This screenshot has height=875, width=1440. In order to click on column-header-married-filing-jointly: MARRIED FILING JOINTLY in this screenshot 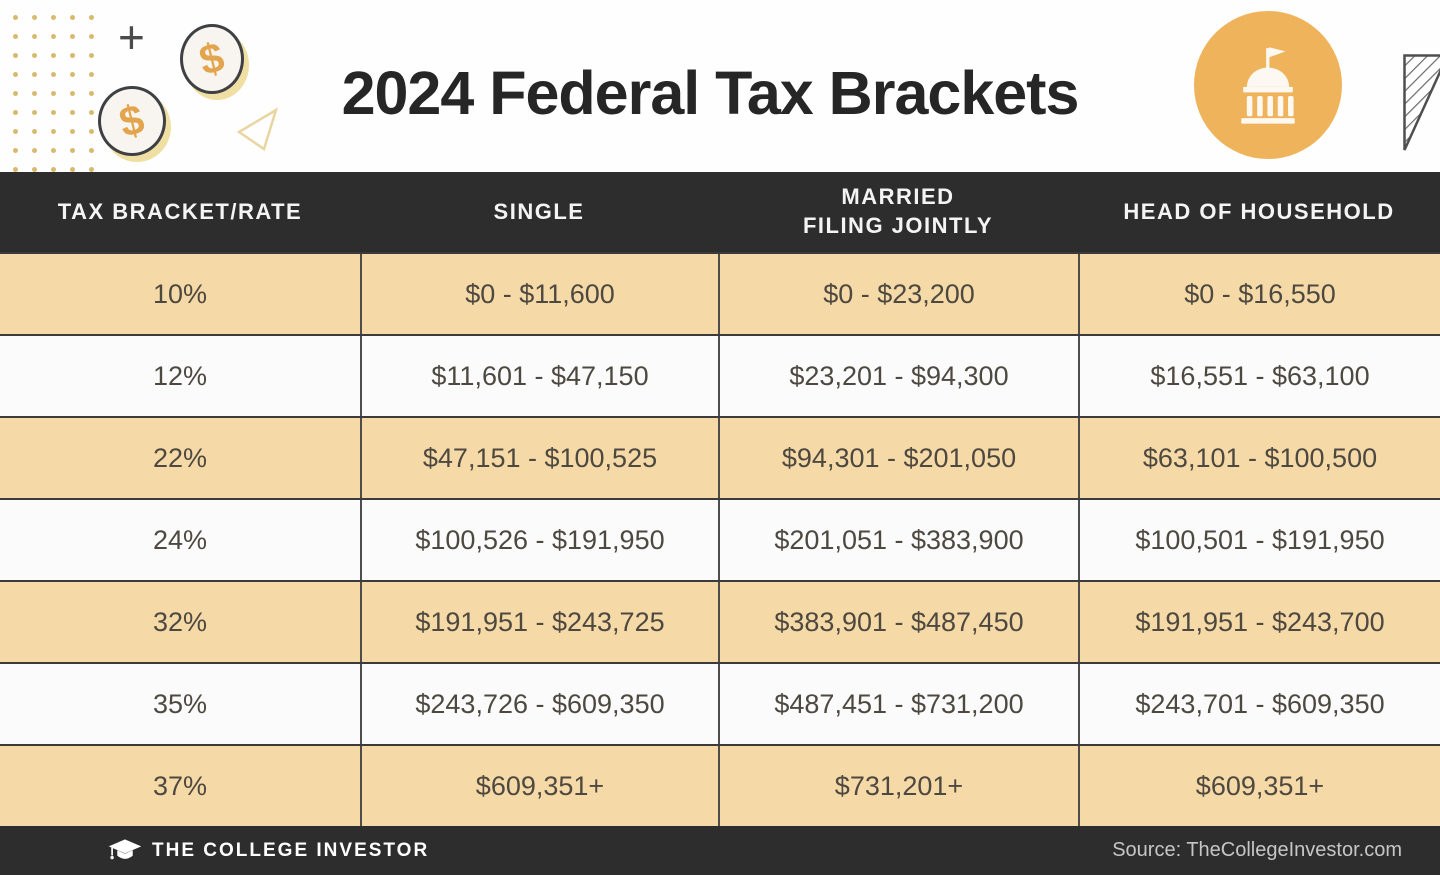, I will do `click(898, 211)`.